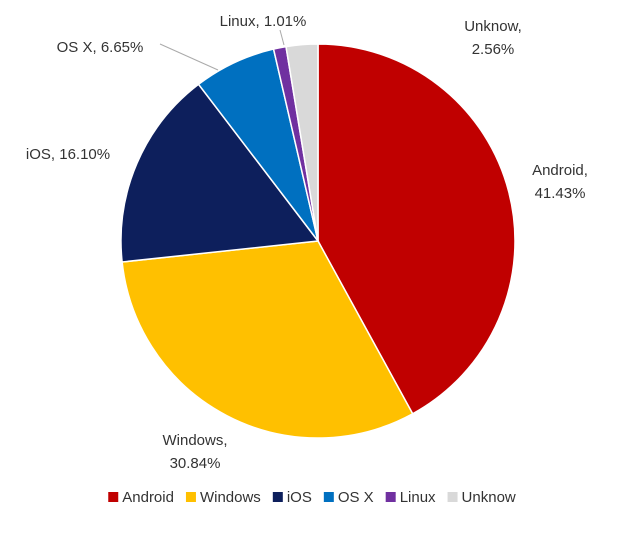  What do you see at coordinates (560, 182) in the screenshot?
I see `data-label: Android, 41.43%` at bounding box center [560, 182].